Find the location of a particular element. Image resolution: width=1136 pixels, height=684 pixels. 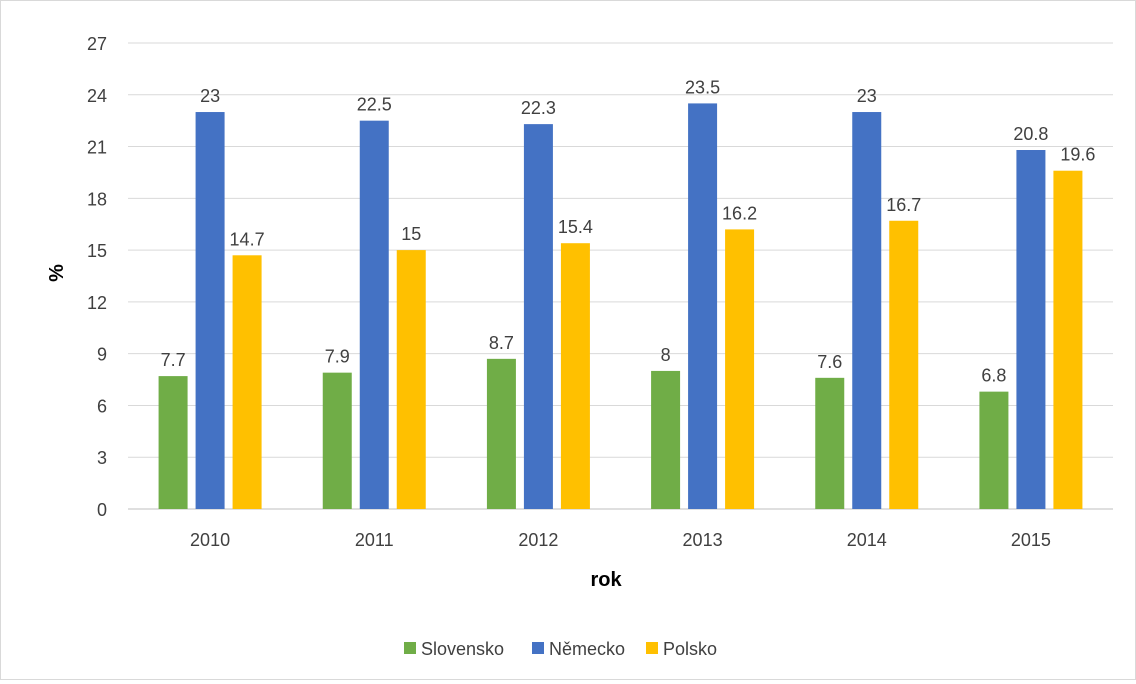

data-label: 15 is located at coordinates (411, 234).